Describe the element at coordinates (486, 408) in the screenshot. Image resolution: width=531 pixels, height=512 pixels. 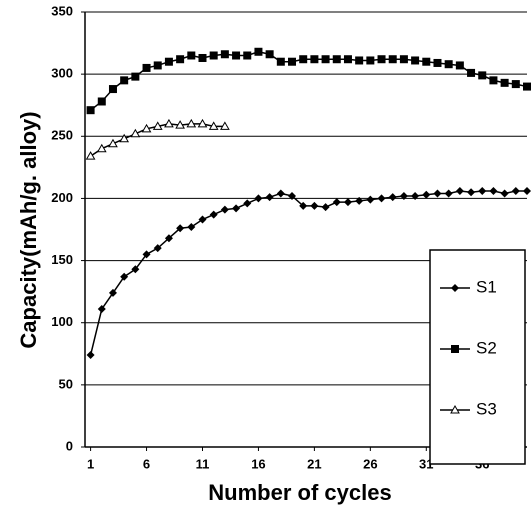
I see `legend-label: S3` at that location.